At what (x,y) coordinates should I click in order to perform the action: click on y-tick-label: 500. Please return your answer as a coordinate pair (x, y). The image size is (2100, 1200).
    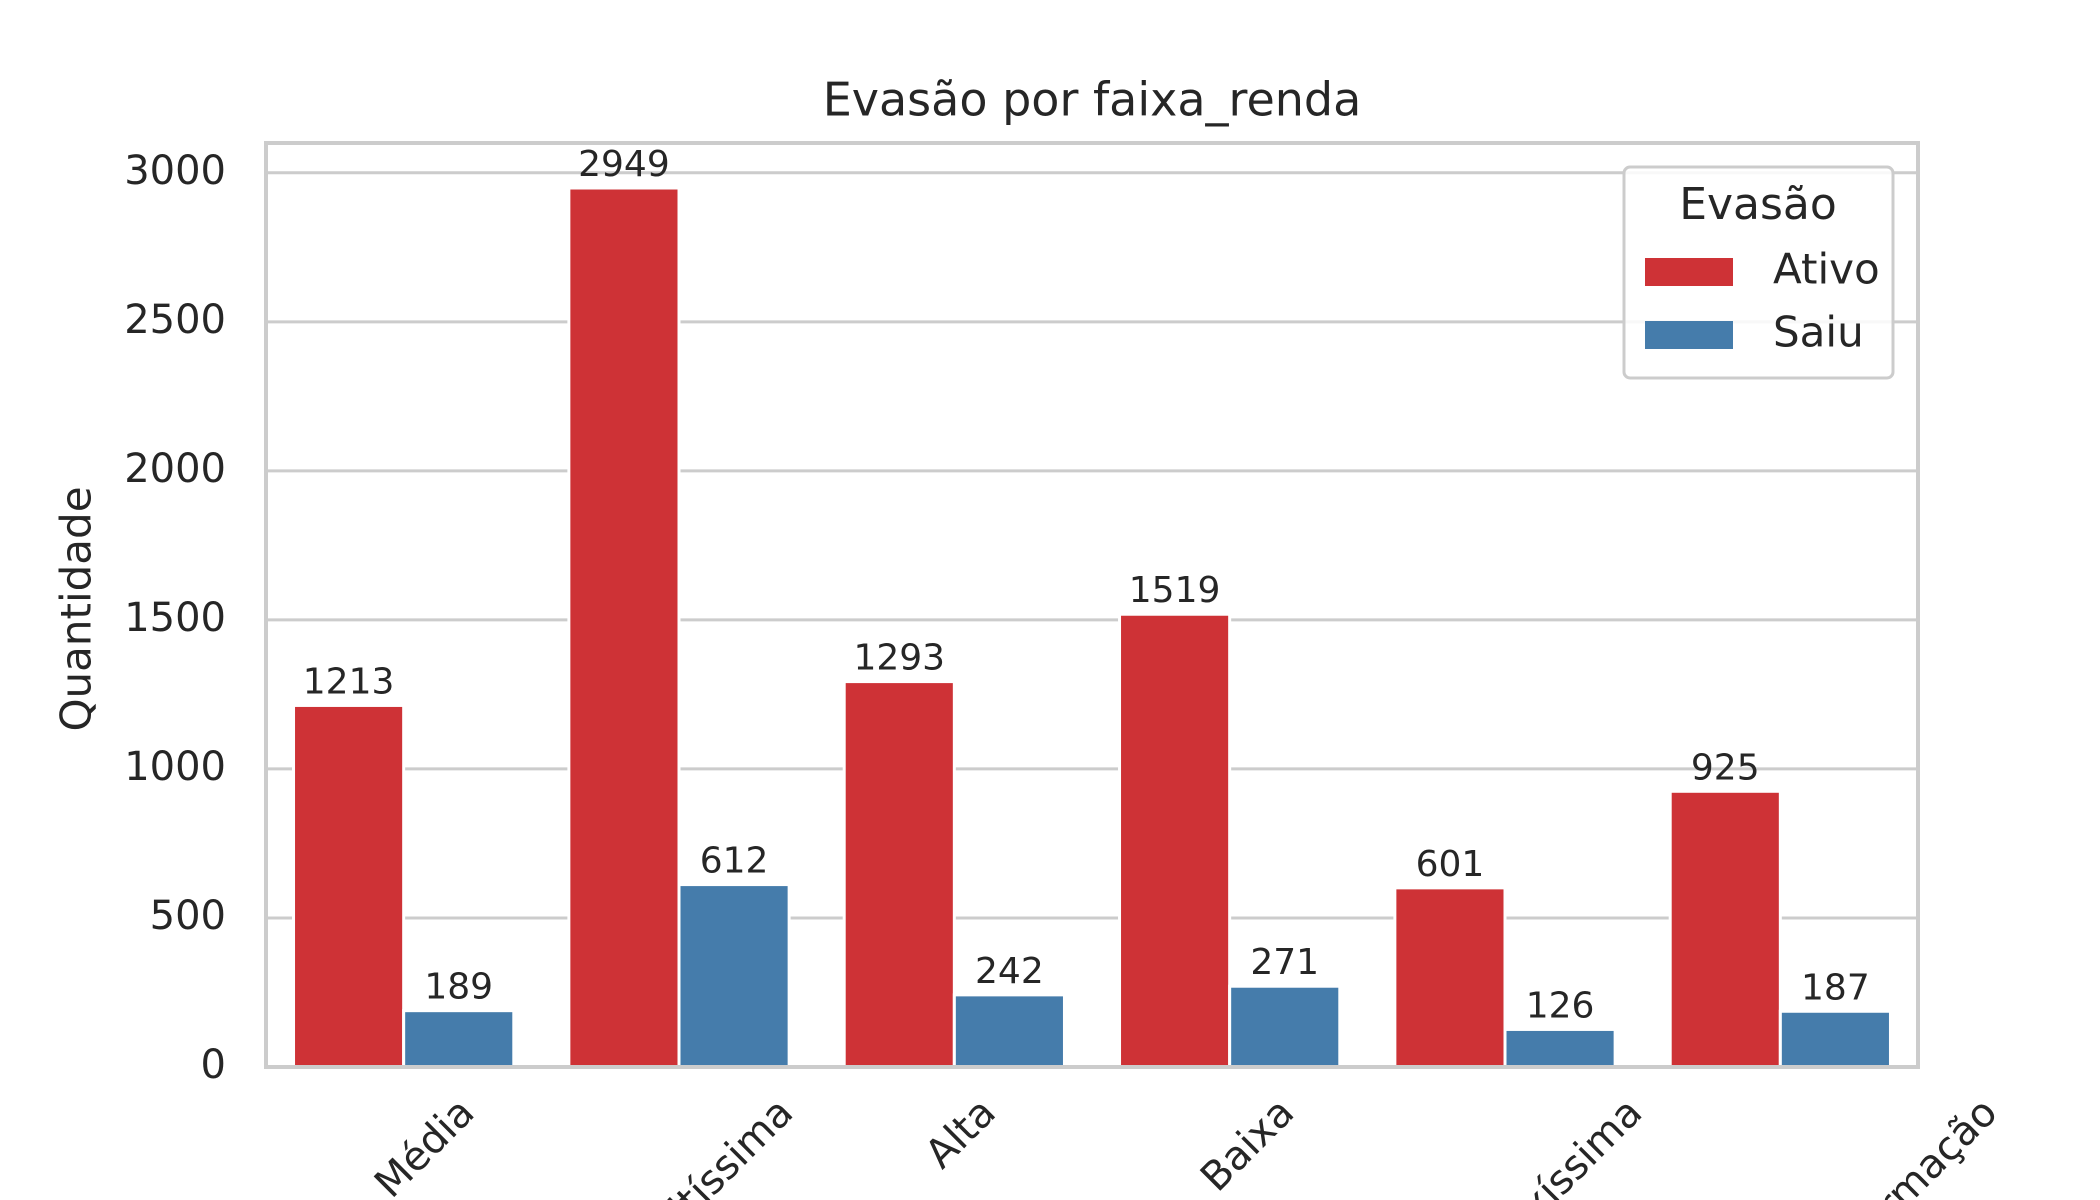
    Looking at the image, I should click on (188, 916).